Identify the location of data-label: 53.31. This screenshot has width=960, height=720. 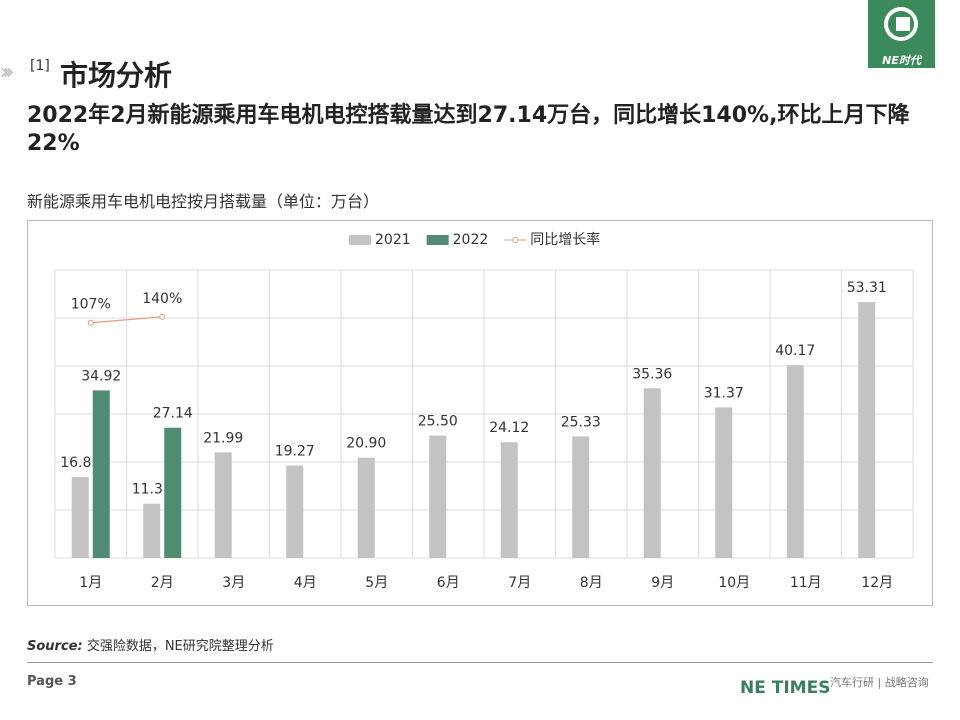
(867, 288).